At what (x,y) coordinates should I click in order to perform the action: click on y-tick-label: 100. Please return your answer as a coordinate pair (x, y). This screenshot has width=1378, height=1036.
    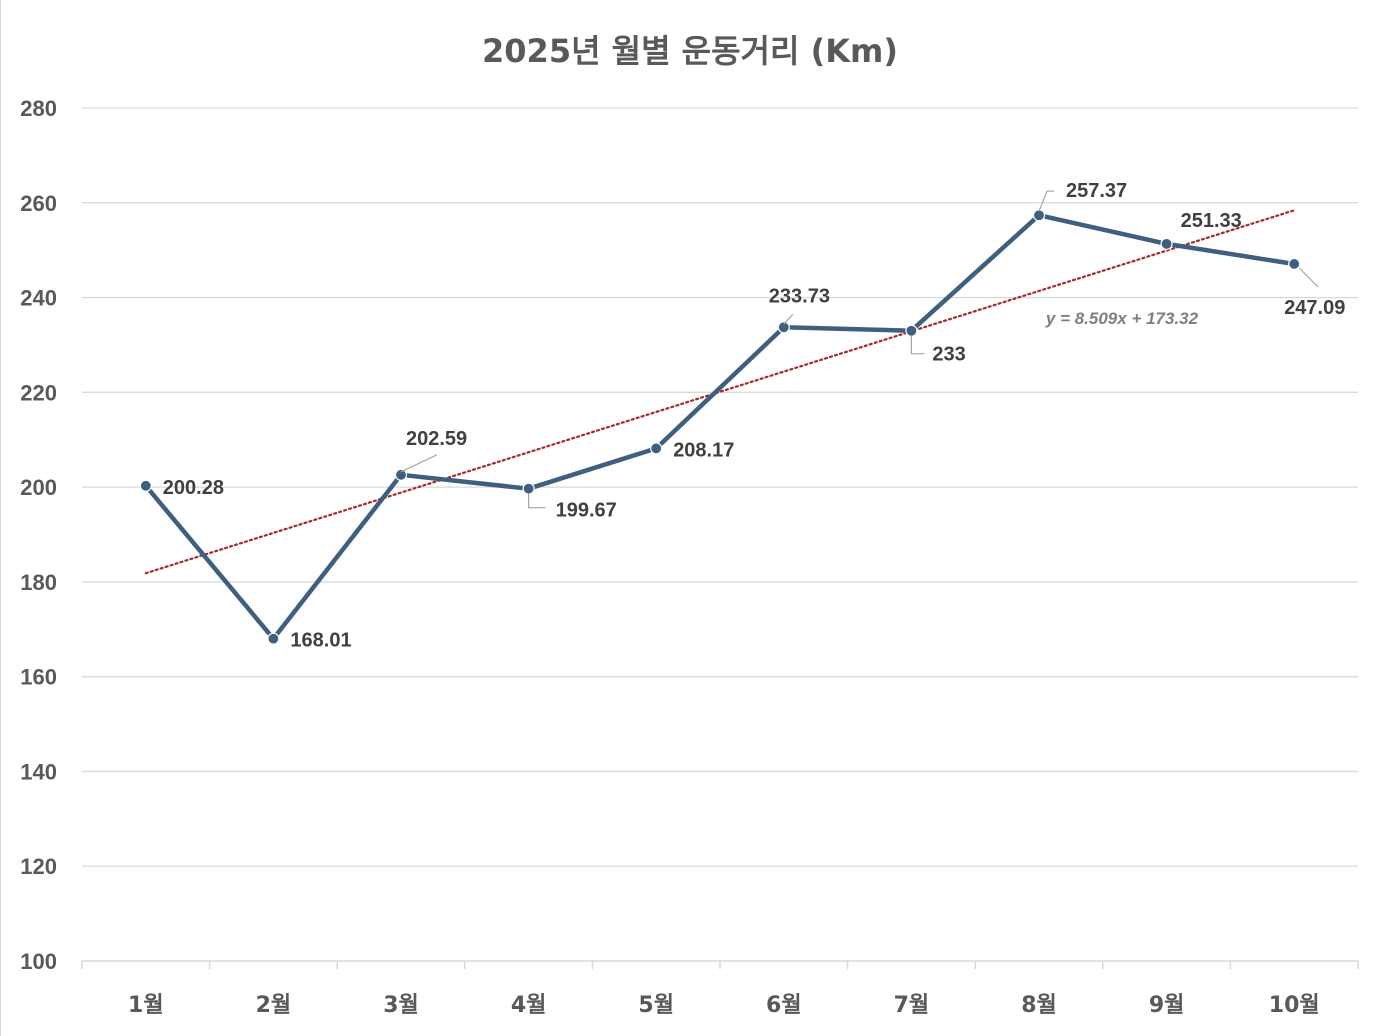
    Looking at the image, I should click on (38, 961).